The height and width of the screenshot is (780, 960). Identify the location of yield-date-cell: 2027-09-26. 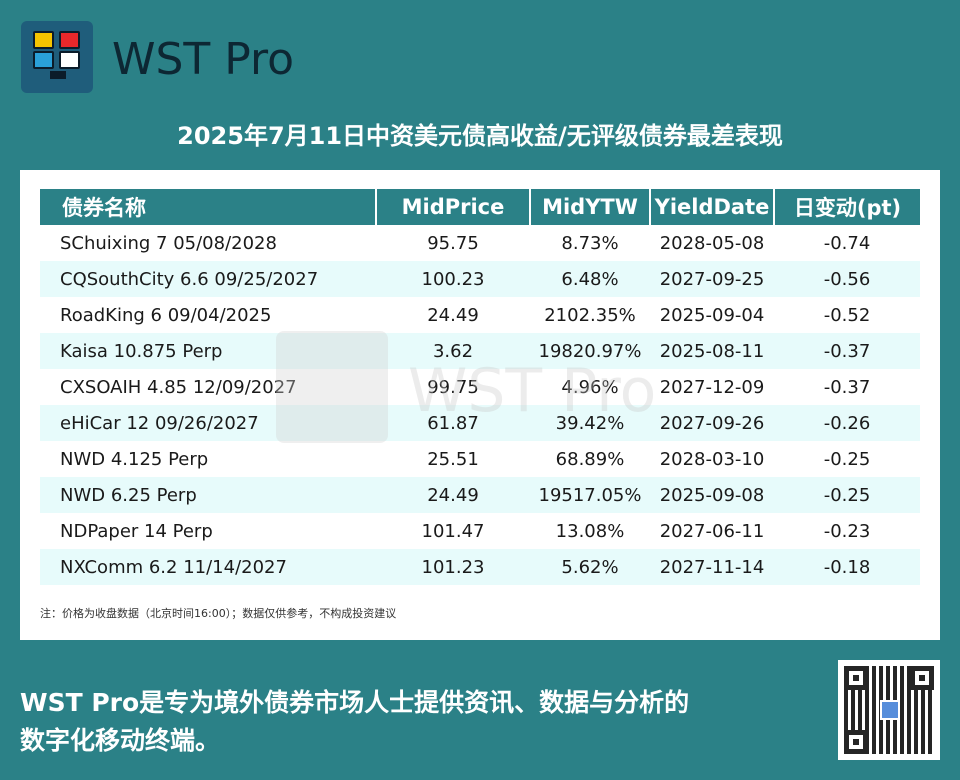
(712, 423).